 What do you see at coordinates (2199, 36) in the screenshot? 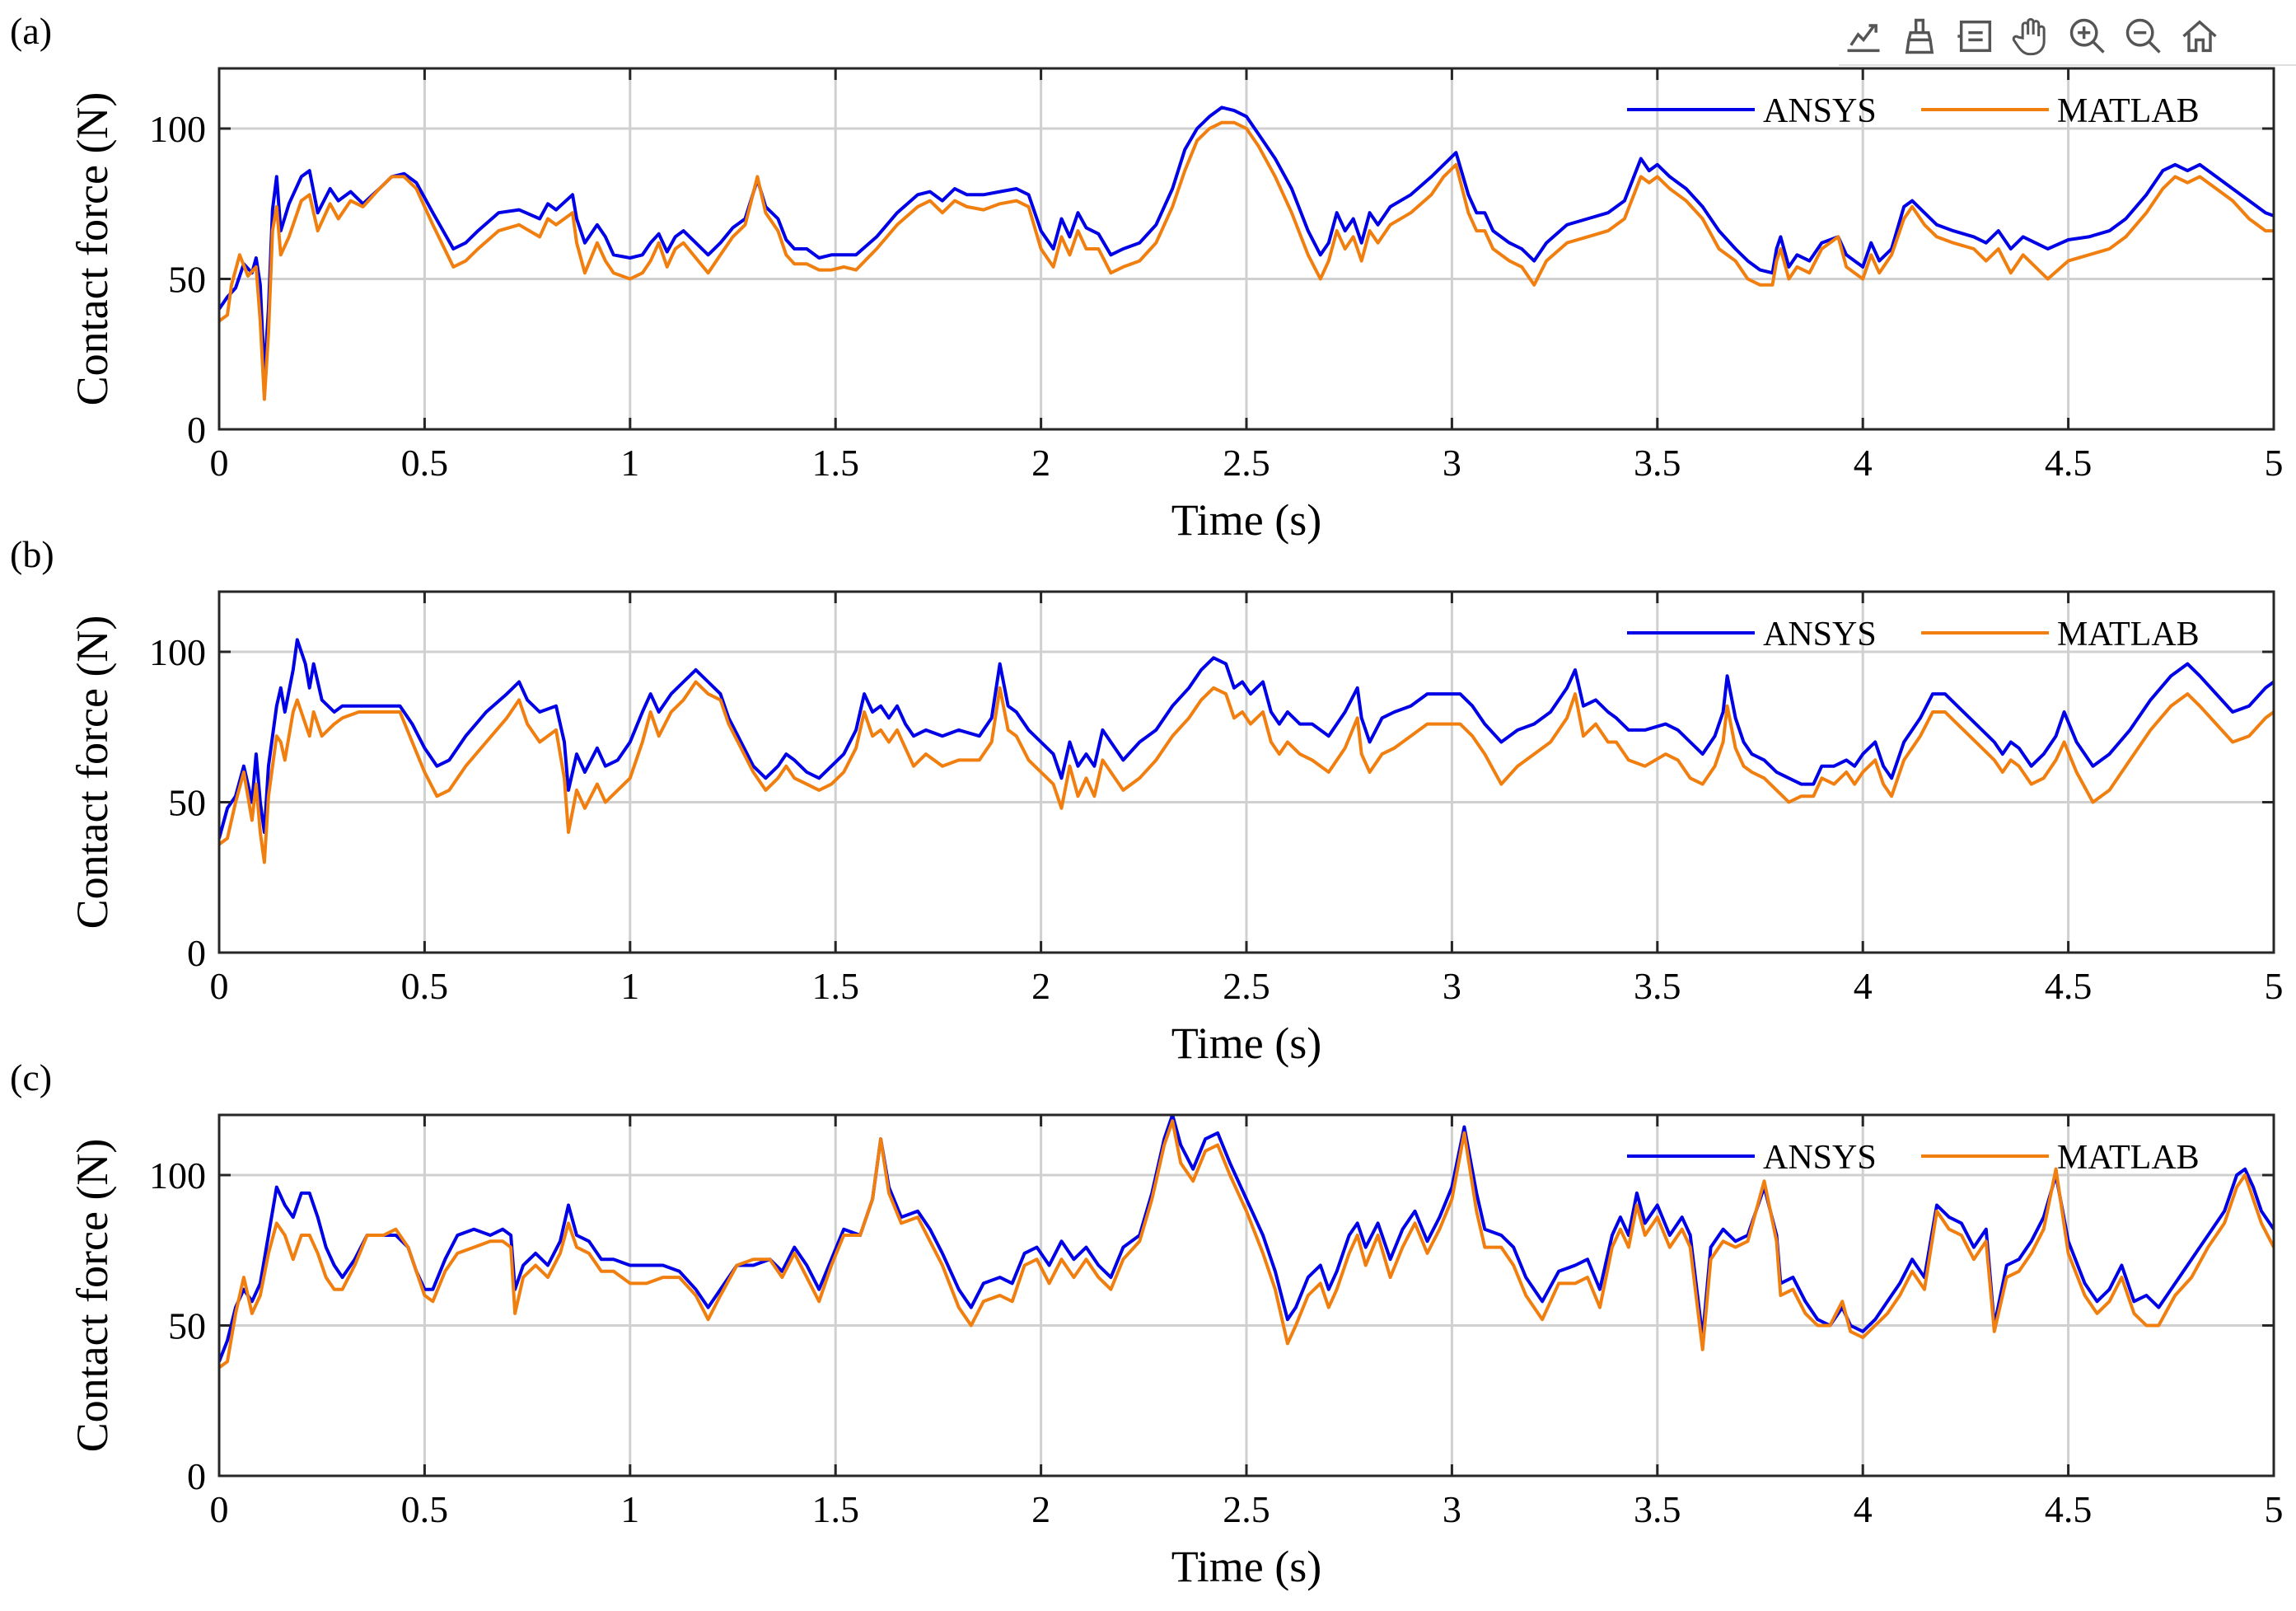
I see `home-icon` at bounding box center [2199, 36].